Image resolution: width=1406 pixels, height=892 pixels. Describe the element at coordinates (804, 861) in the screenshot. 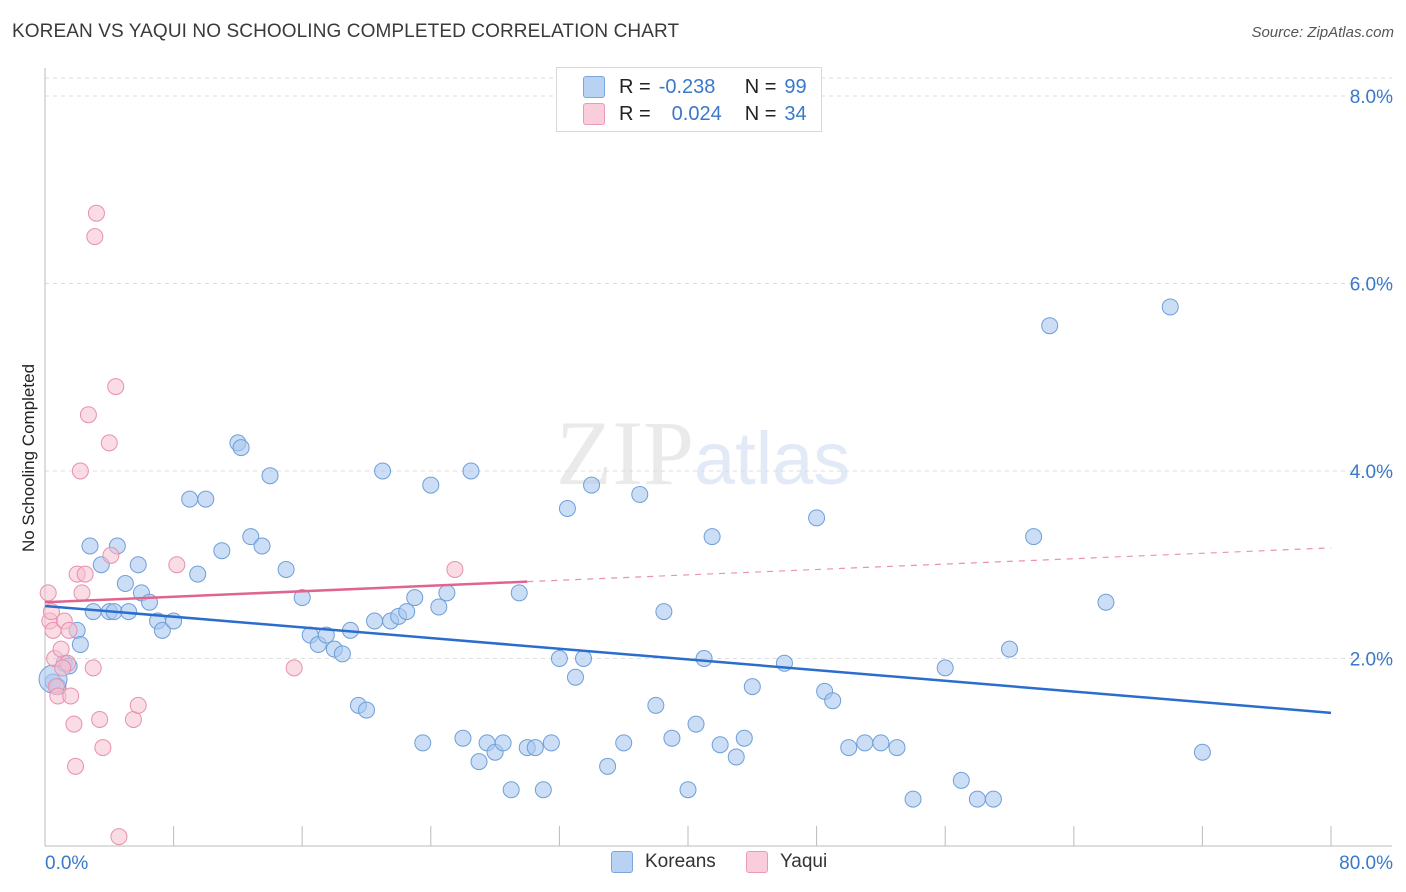

I see `legend-label-yaqui: Yaqui` at that location.